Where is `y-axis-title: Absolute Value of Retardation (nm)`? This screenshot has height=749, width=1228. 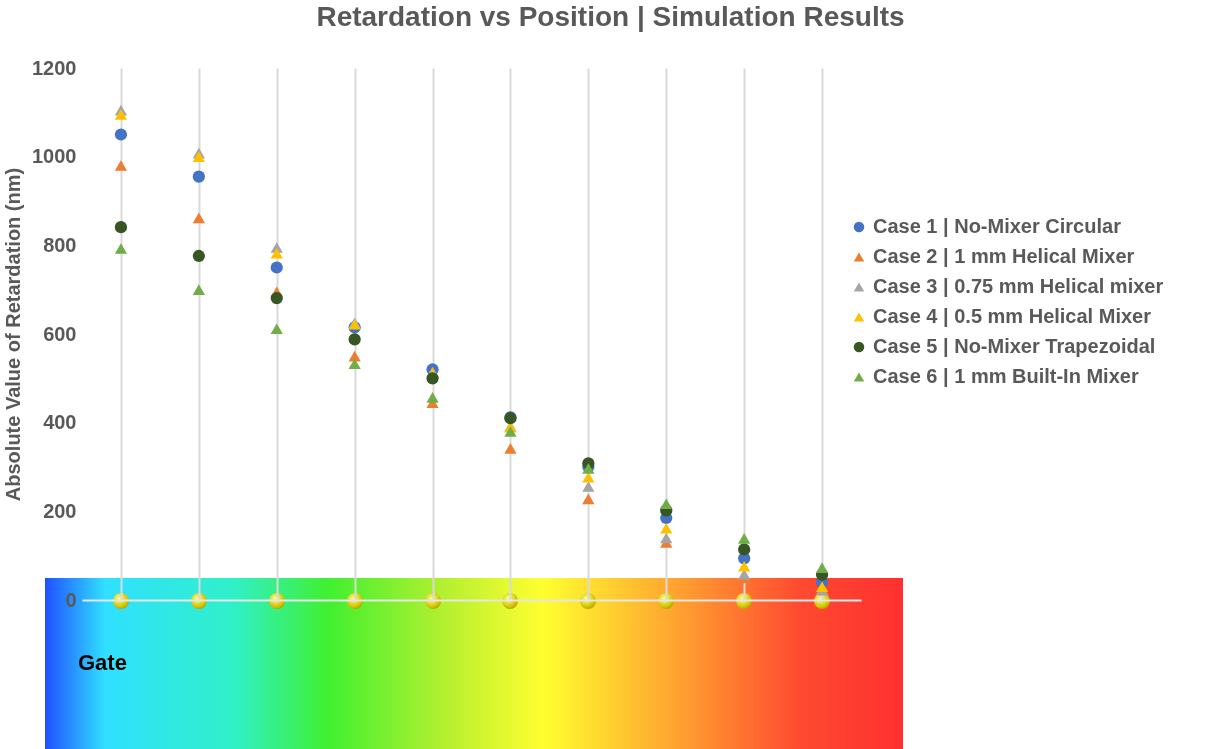 y-axis-title: Absolute Value of Retardation (nm) is located at coordinates (13, 334).